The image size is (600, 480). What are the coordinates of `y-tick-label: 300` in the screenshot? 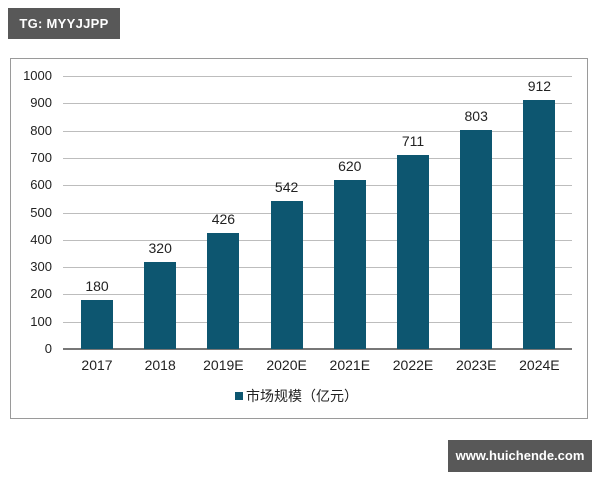 It's located at (41, 267).